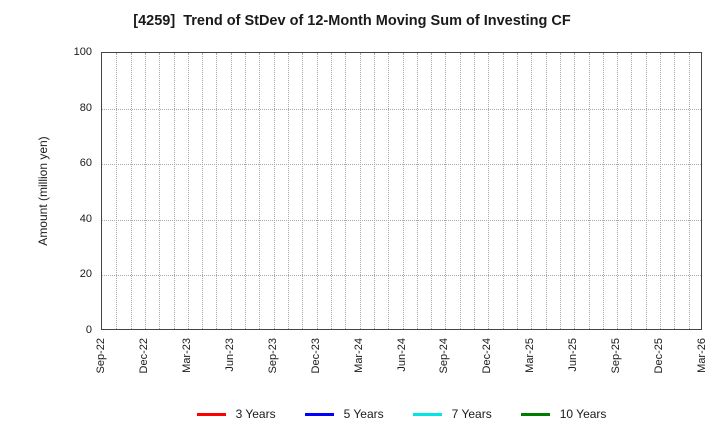 This screenshot has height=440, width=720. What do you see at coordinates (88, 330) in the screenshot?
I see `y-tick-label: 0` at bounding box center [88, 330].